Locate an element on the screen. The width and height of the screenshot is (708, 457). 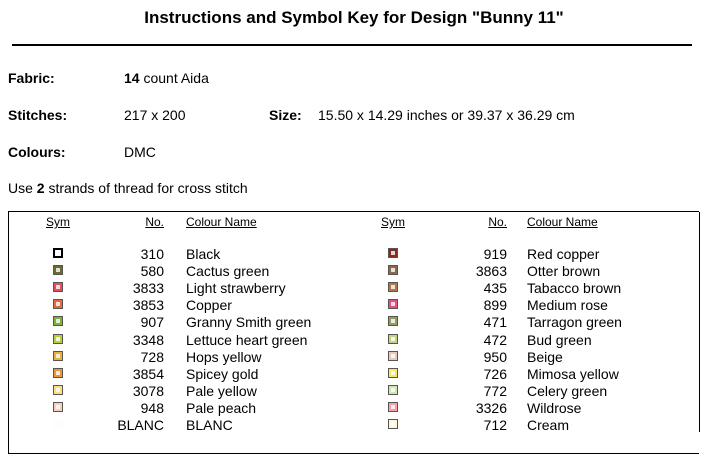
colour-name: Mimosa yellow is located at coordinates (573, 373).